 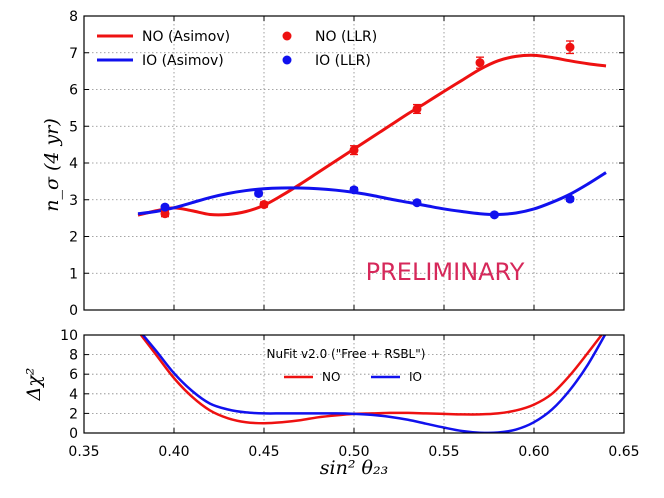 I want to click on top-y-axis-label: n_σ (4 yr), so click(x=52, y=165).